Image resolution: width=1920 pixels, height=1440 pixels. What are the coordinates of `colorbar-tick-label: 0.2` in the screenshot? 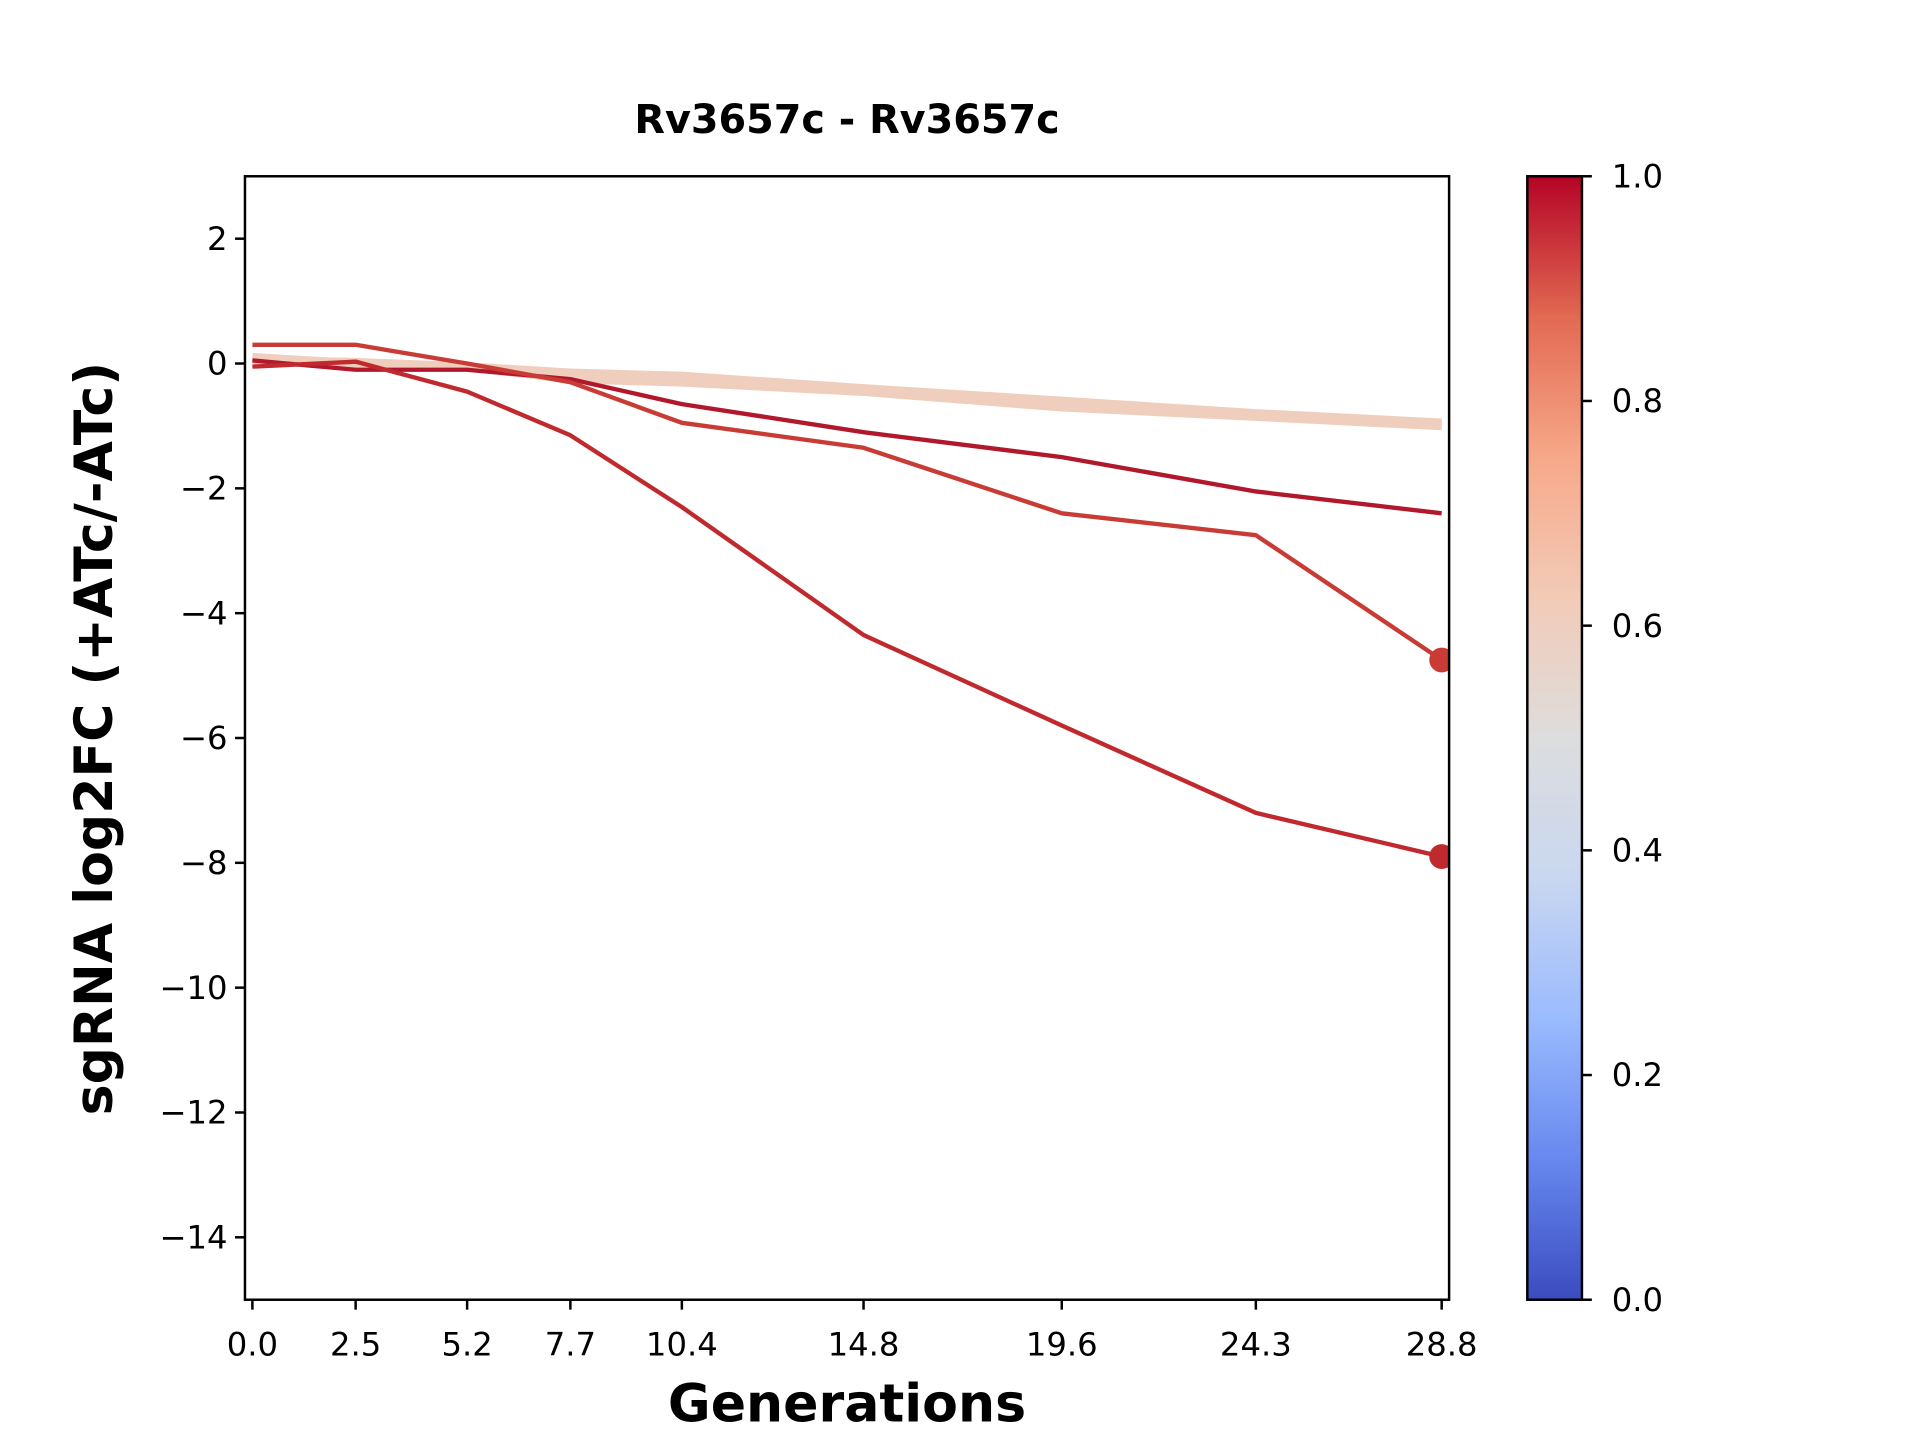 It's located at (1637, 1075).